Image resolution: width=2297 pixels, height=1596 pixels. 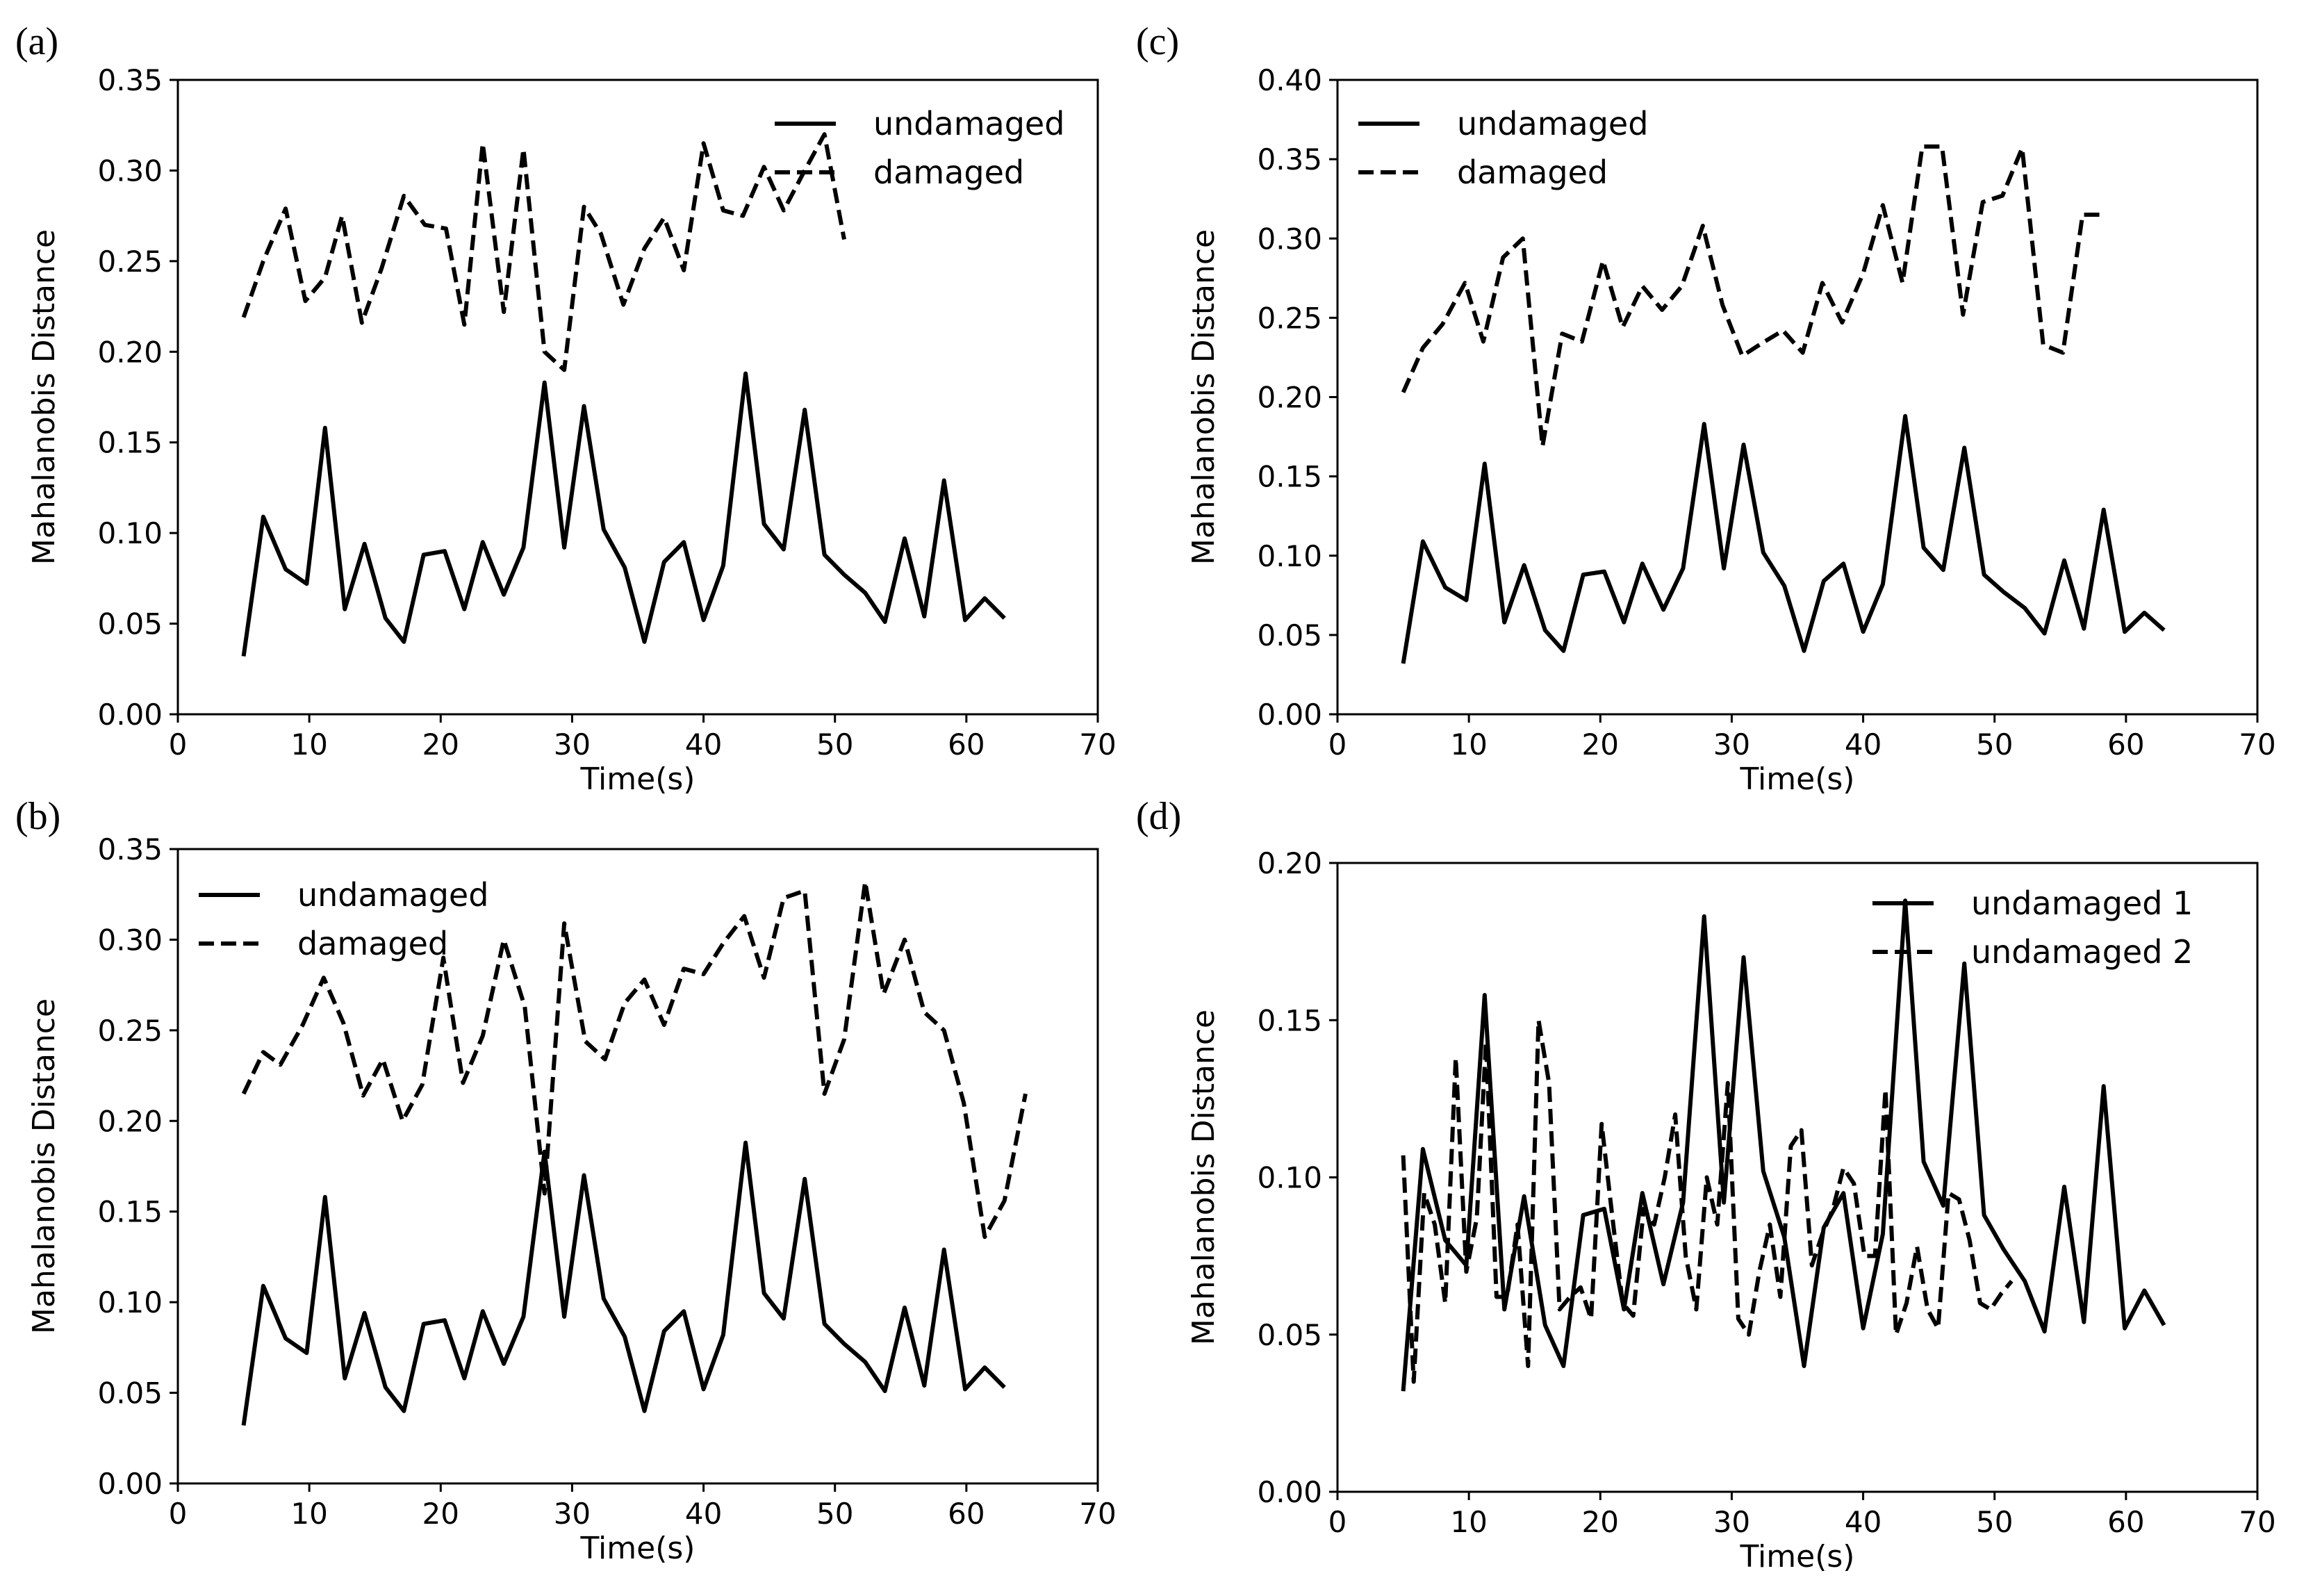 What do you see at coordinates (37, 41) in the screenshot?
I see `panel-label: (a)` at bounding box center [37, 41].